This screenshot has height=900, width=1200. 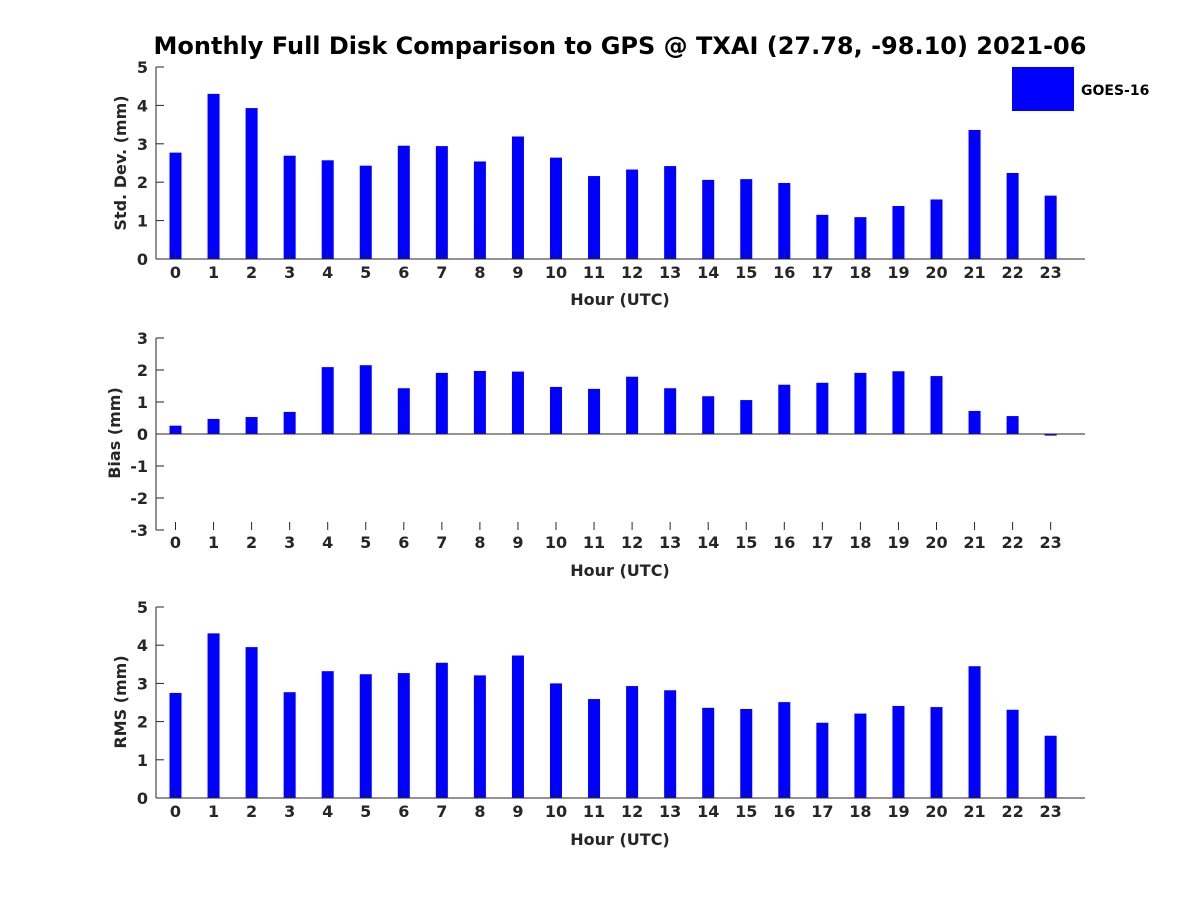 I want to click on x-tick-label: 18, so click(x=860, y=811).